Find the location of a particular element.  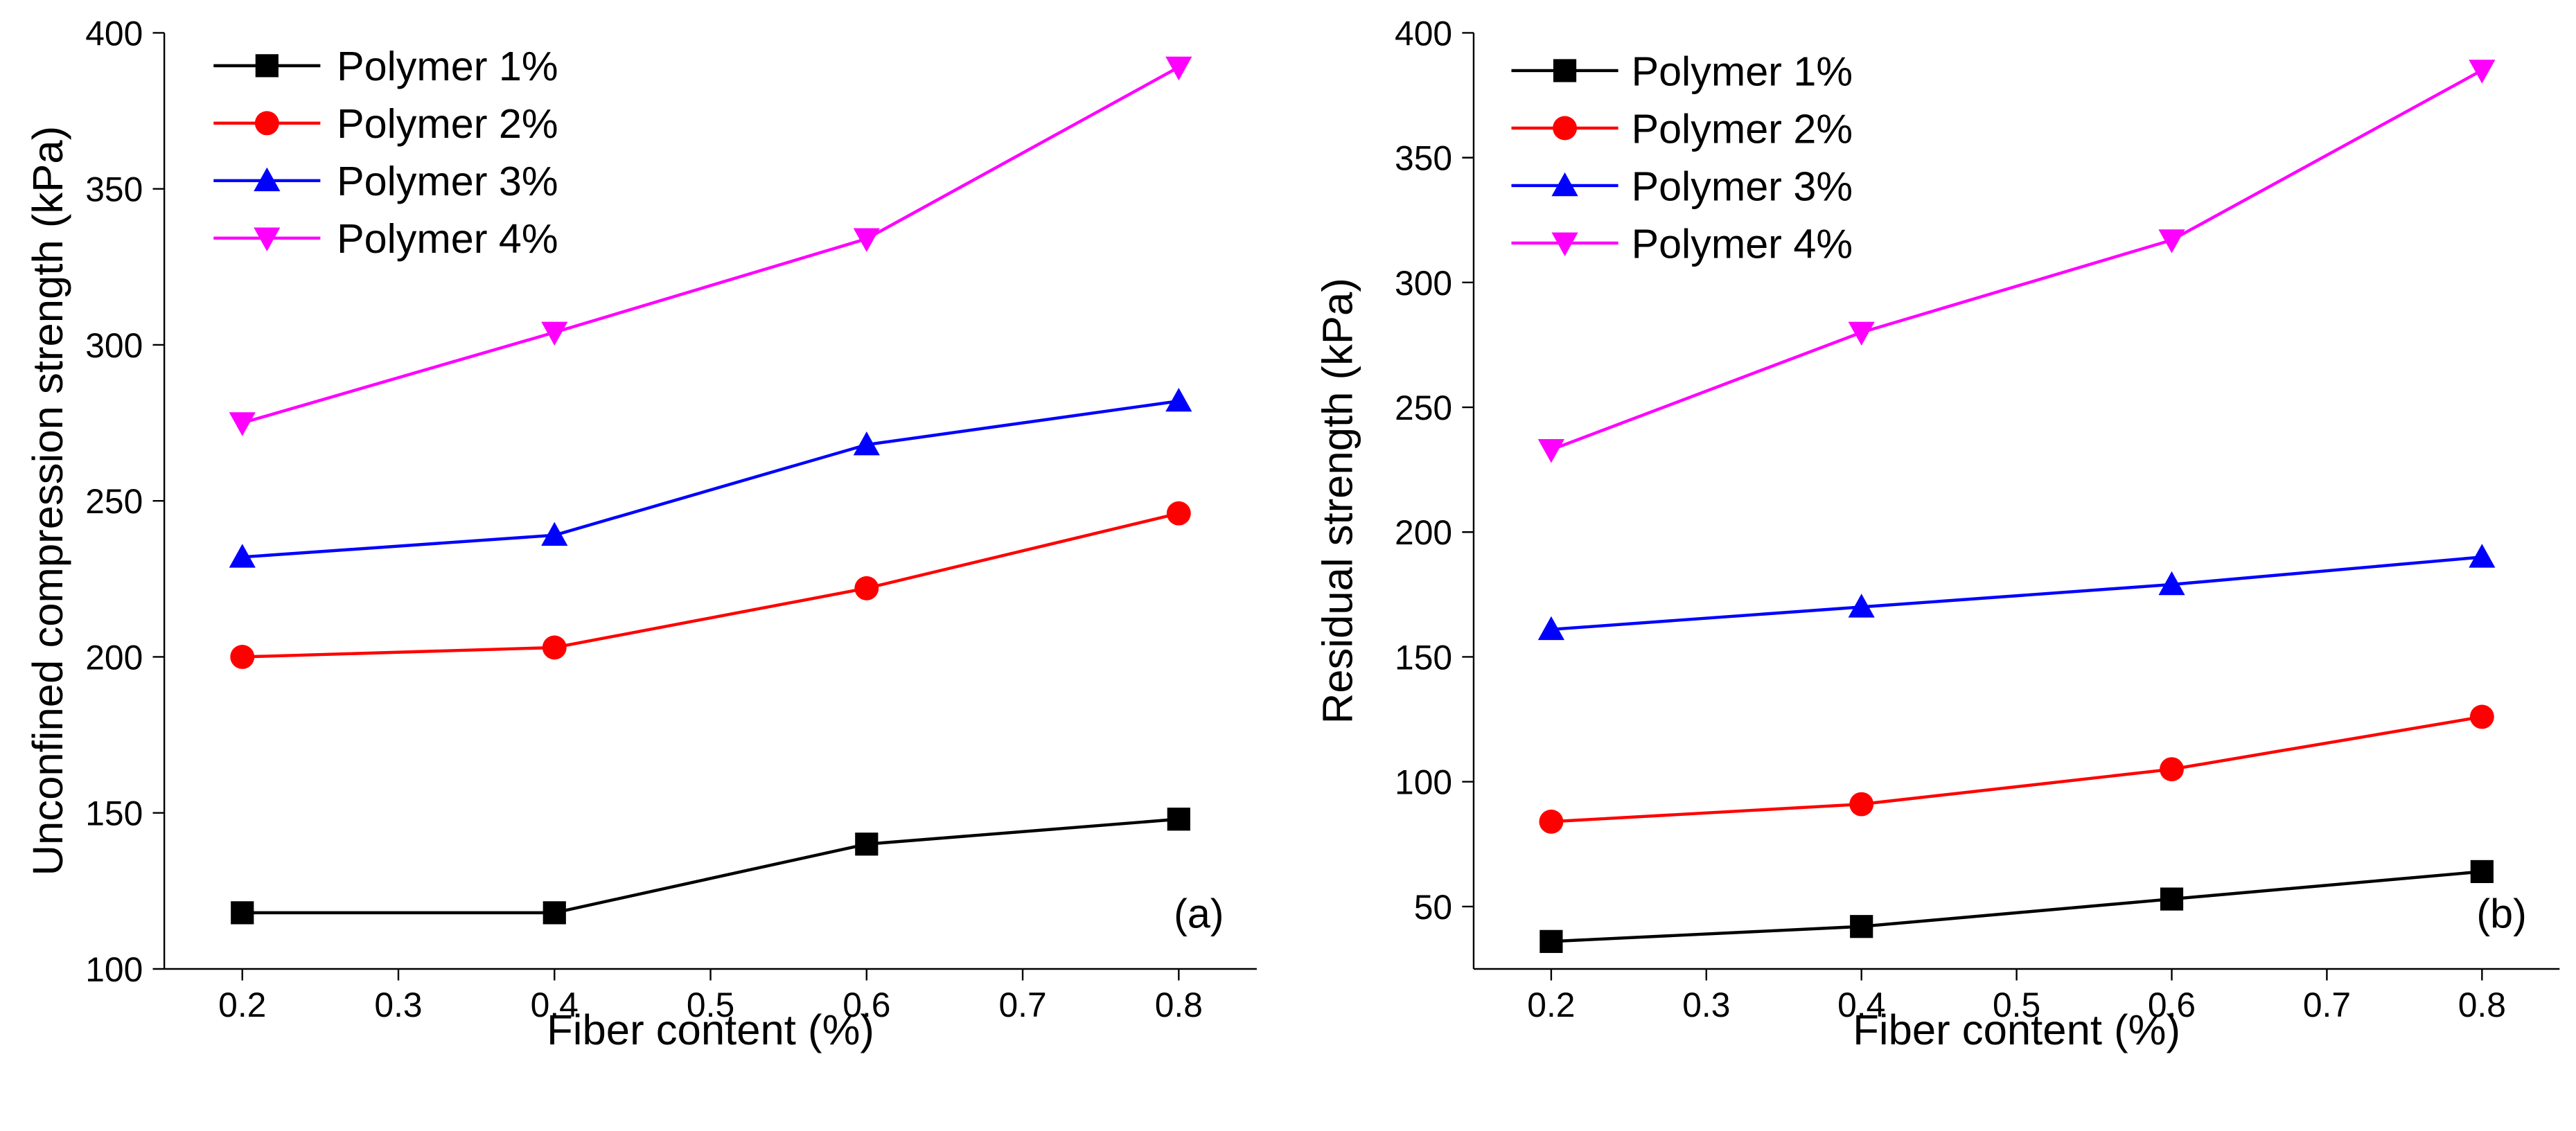

y-axis-title: Unconfined compression strength (kPa) is located at coordinates (48, 501).